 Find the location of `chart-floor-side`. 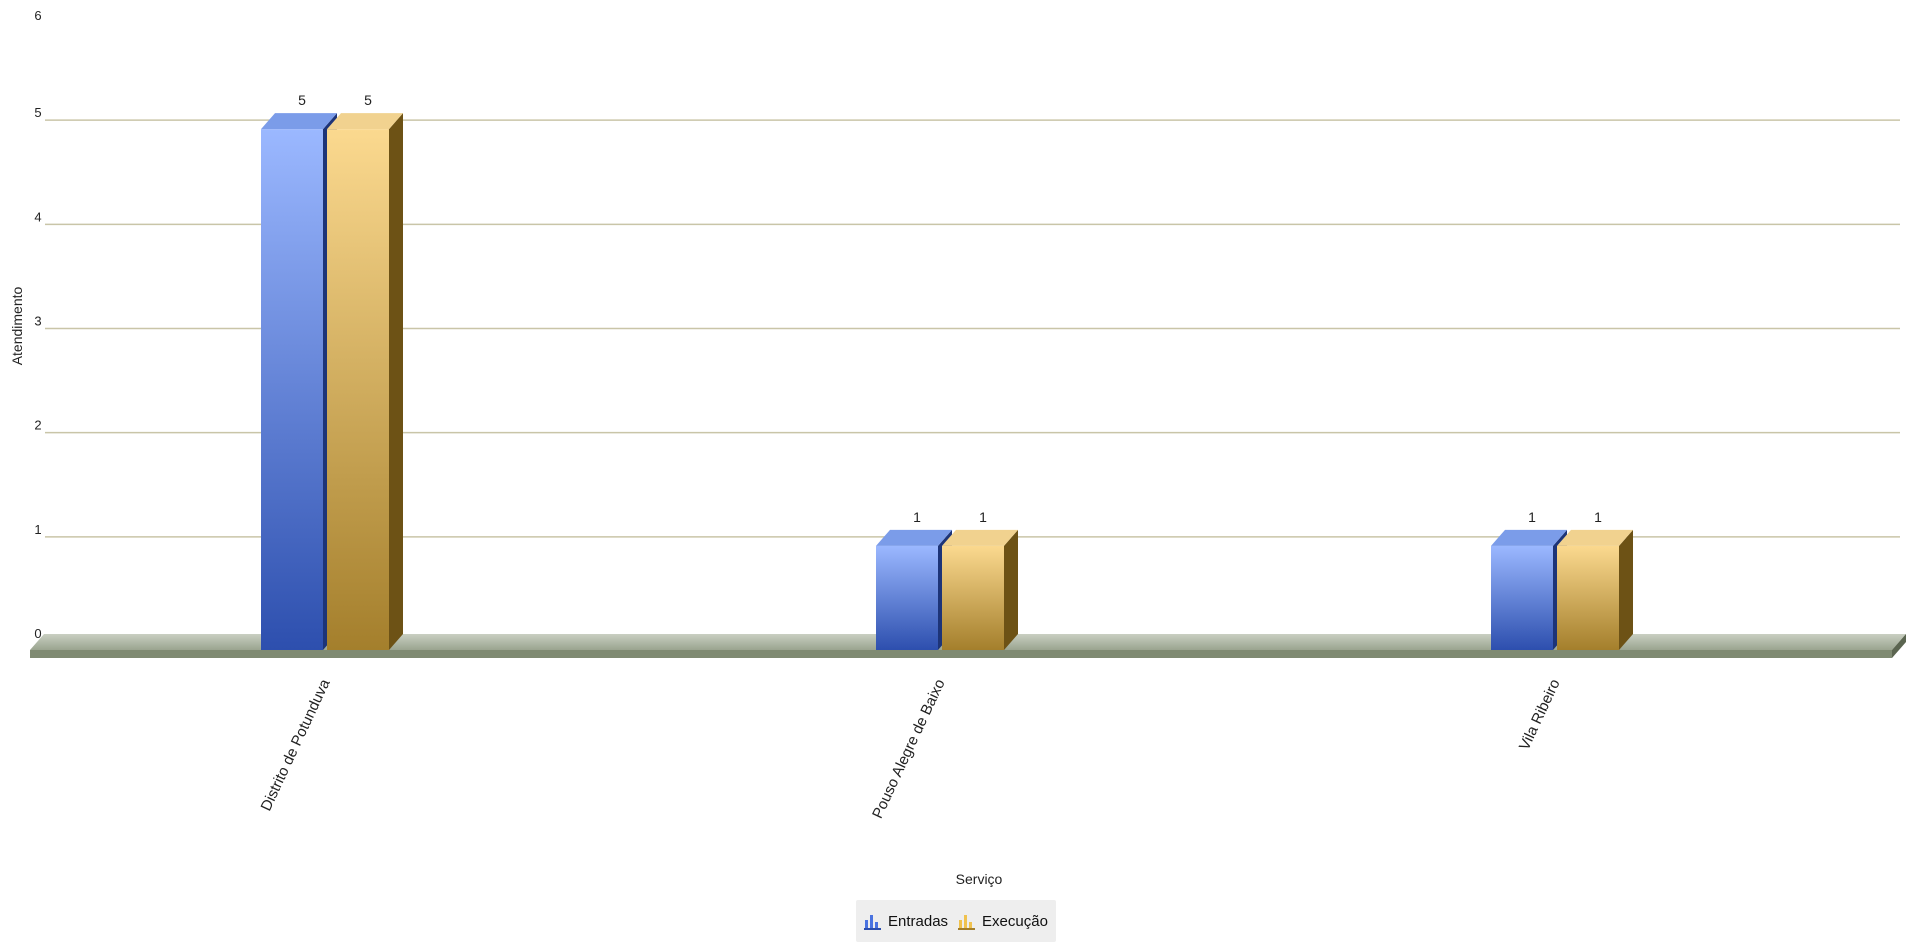

chart-floor-side is located at coordinates (1899, 646).